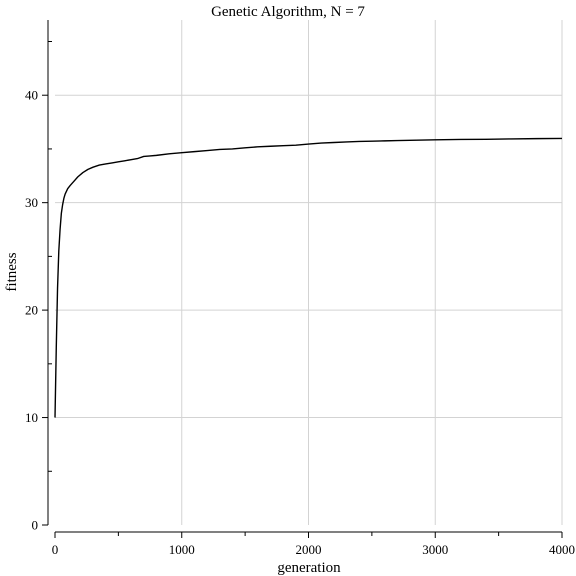 Image resolution: width=576 pixels, height=576 pixels. I want to click on x-tick-label: 4000, so click(562, 549).